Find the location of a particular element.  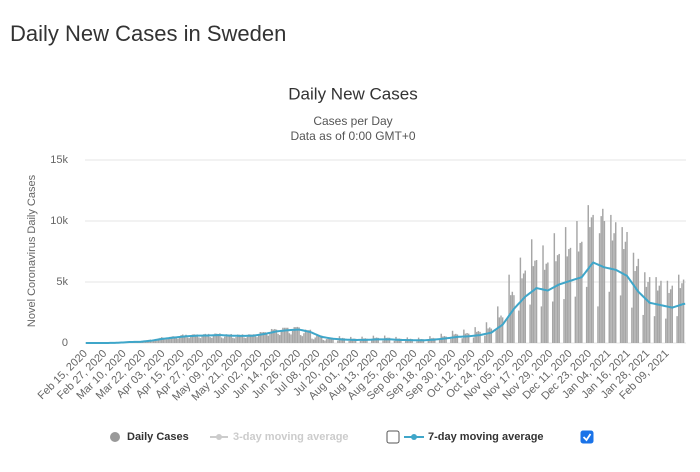

checkmark is located at coordinates (587, 437).